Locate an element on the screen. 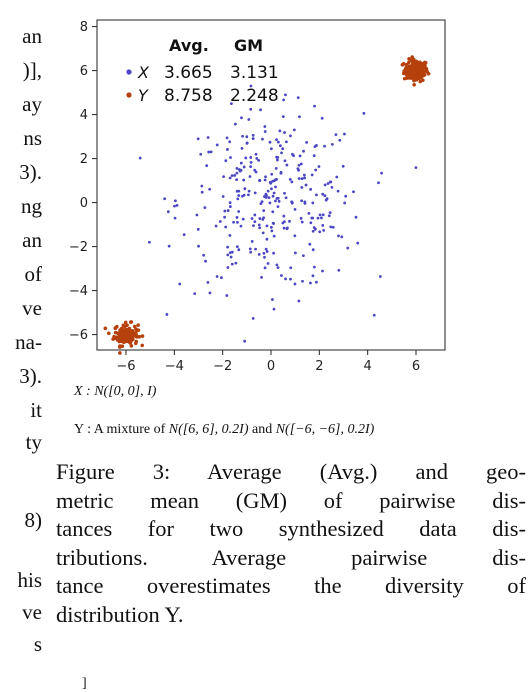 Image resolution: width=532 pixels, height=692 pixels. legend-avg-x: 3.665 is located at coordinates (188, 73).